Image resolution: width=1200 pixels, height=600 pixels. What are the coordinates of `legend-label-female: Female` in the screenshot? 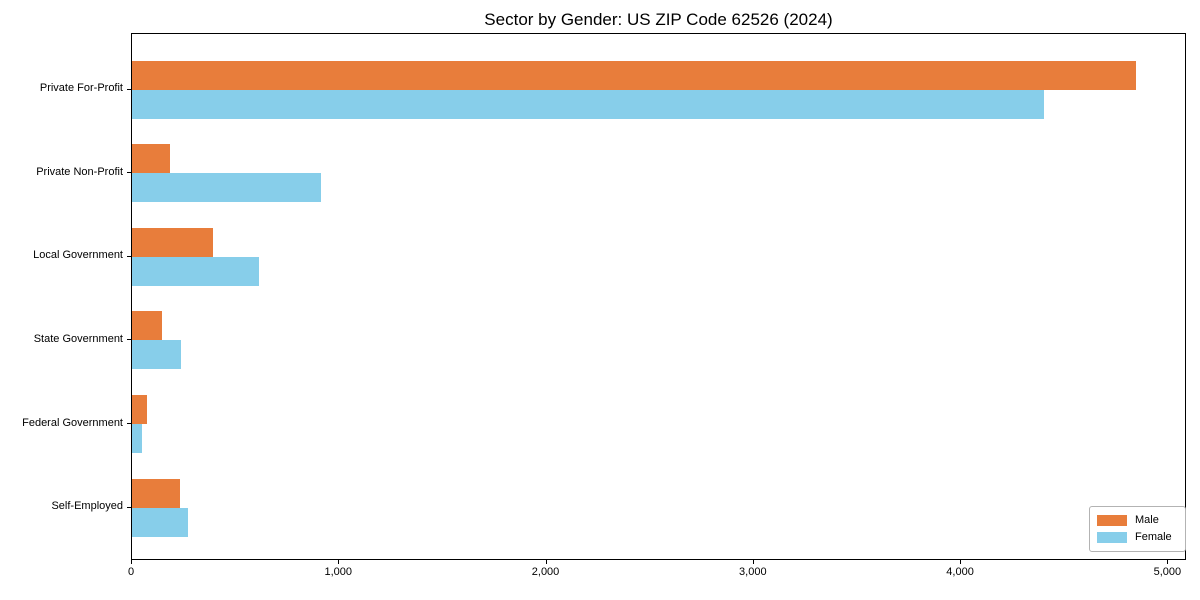 It's located at (1153, 537).